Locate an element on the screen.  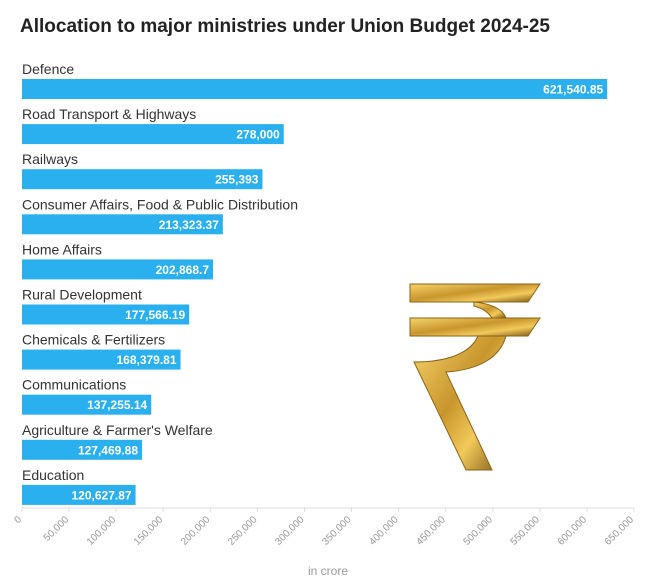
x-tick-label: 100,000 is located at coordinates (102, 531).